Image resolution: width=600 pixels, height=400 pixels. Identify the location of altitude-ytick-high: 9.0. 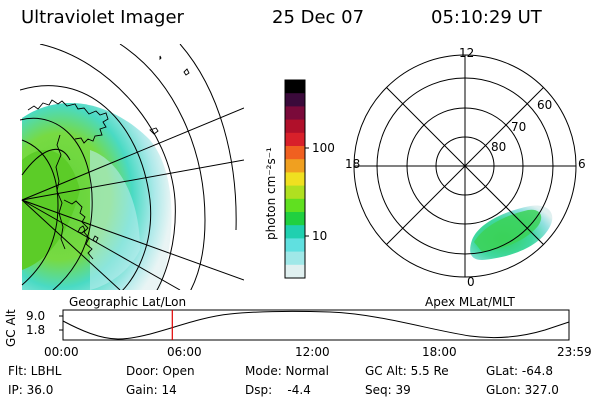
(36, 316).